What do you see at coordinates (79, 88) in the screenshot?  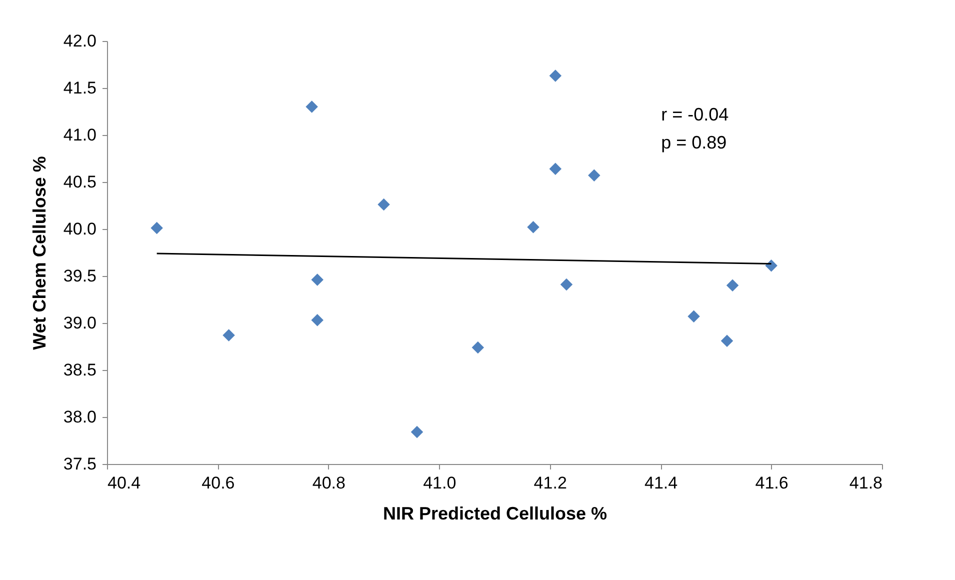 I see `y-tick-label: 41.5` at bounding box center [79, 88].